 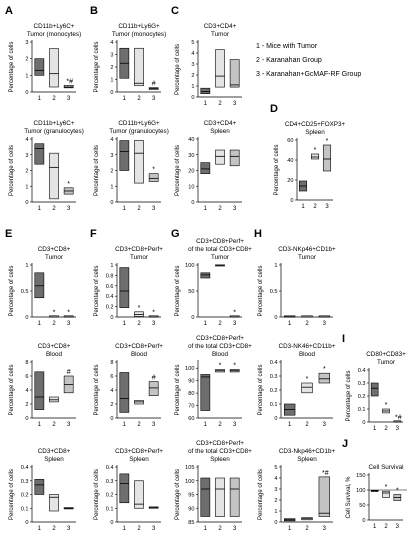 I want to click on y-tick-label: 150, so click(x=360, y=476).